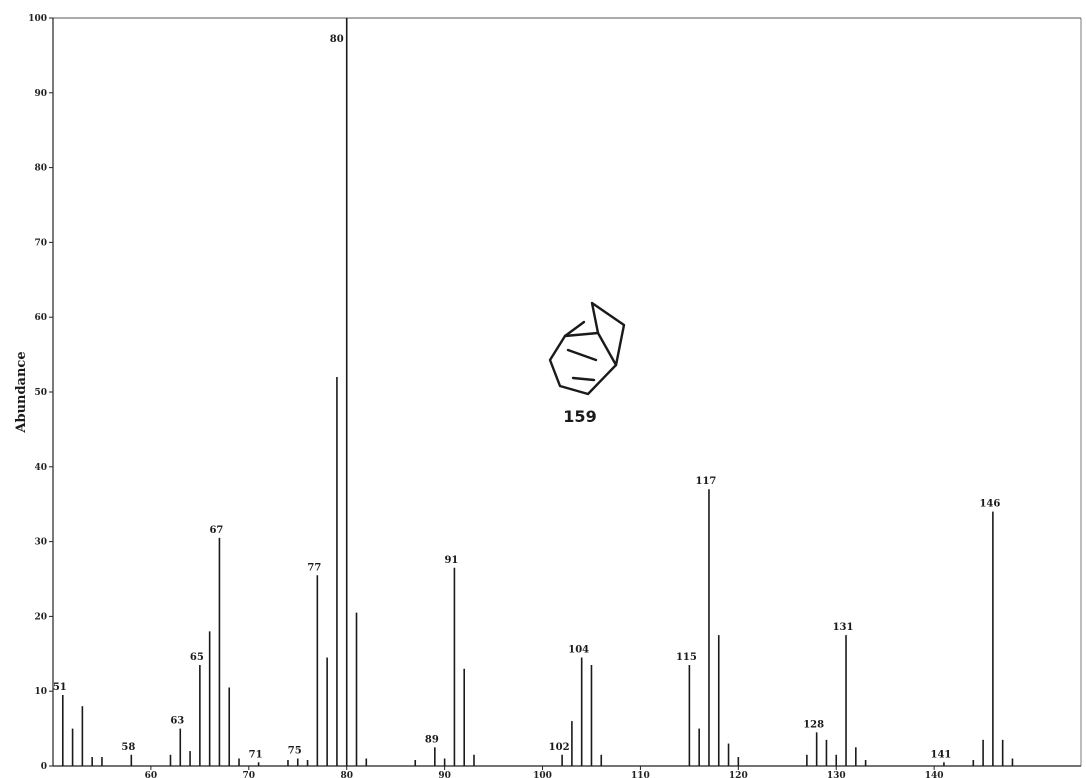  Describe the element at coordinates (40, 169) in the screenshot. I see `y-tick-label-80: 80` at that location.